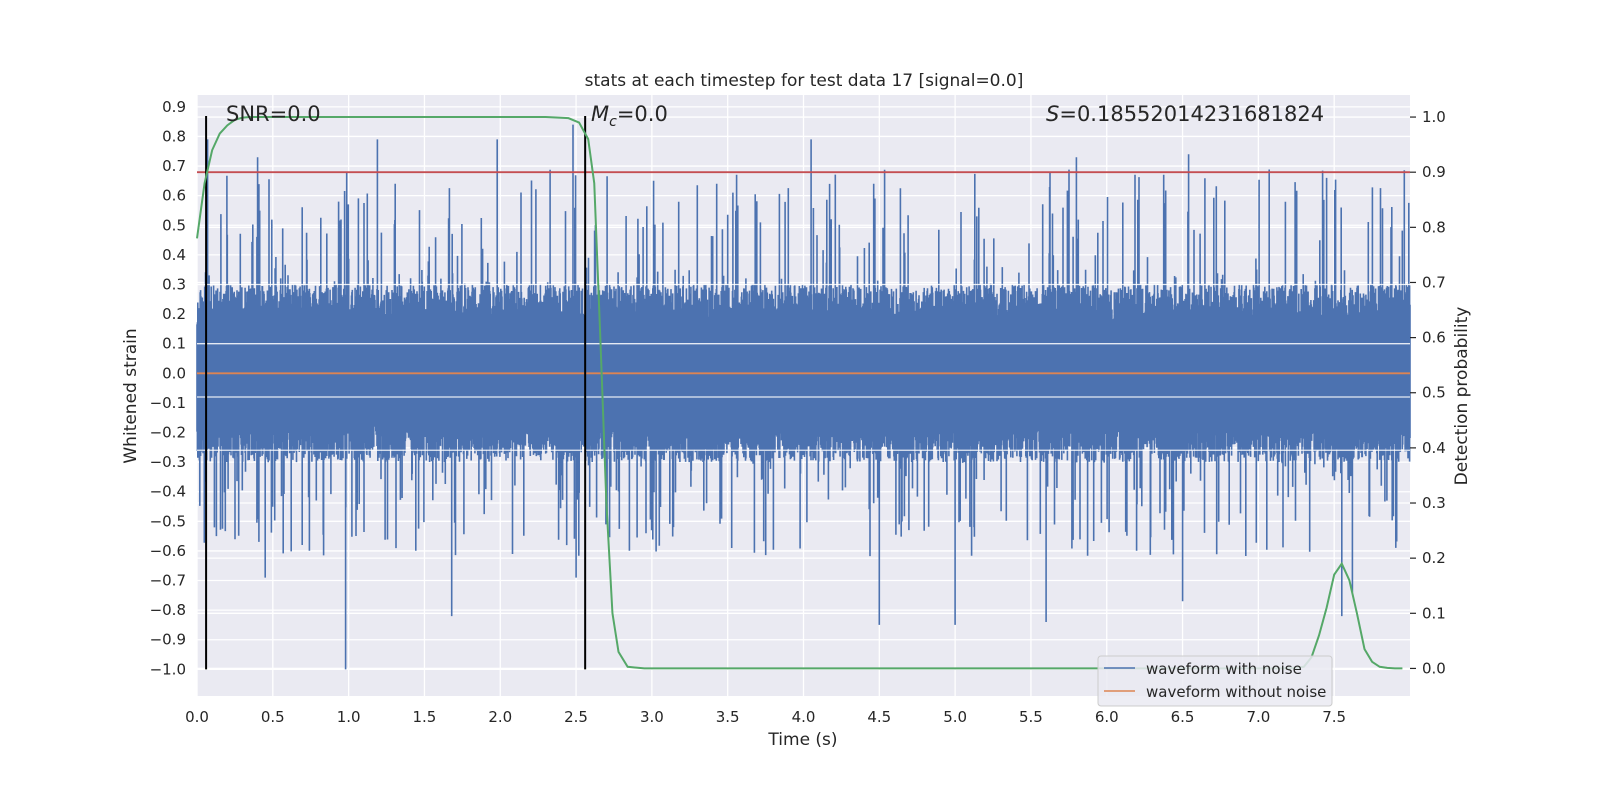 This screenshot has width=1600, height=804. Describe the element at coordinates (879, 717) in the screenshot. I see `x-tick-label: 4.5` at that location.